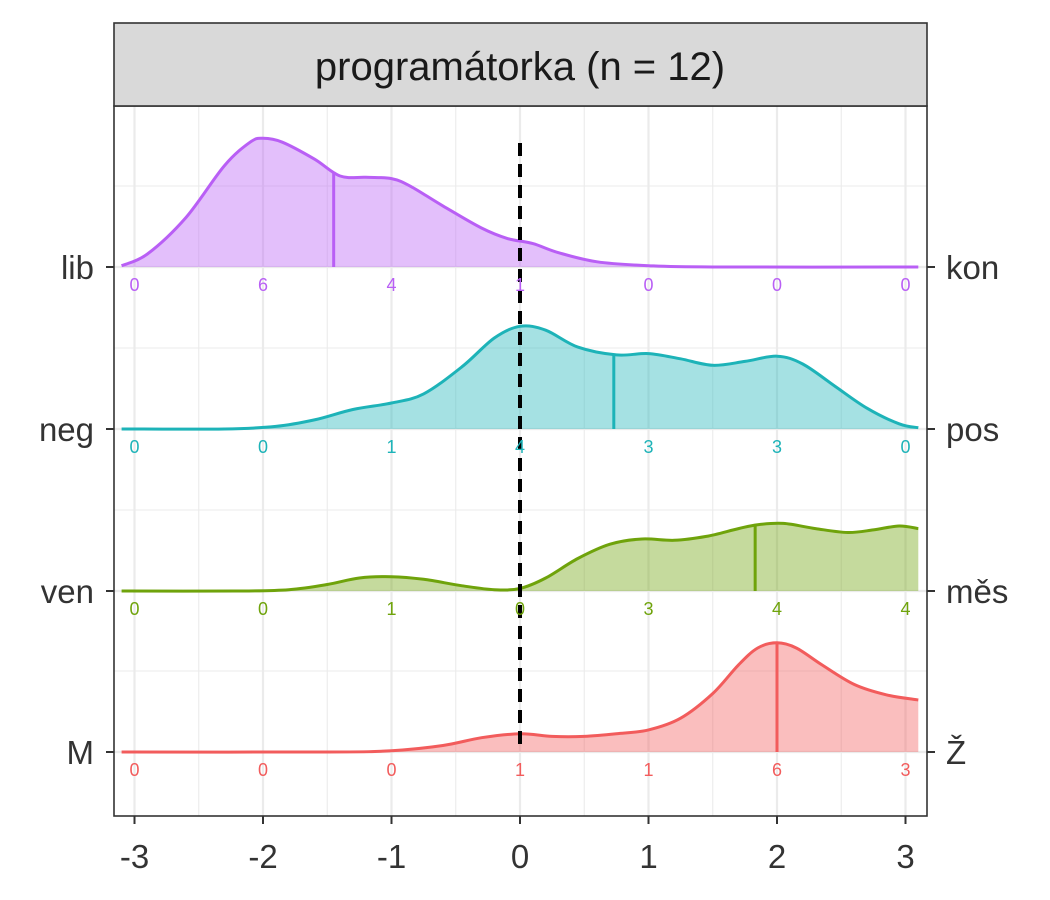 The width and height of the screenshot is (1050, 900). What do you see at coordinates (972, 429) in the screenshot?
I see `right-category-label: pos` at bounding box center [972, 429].